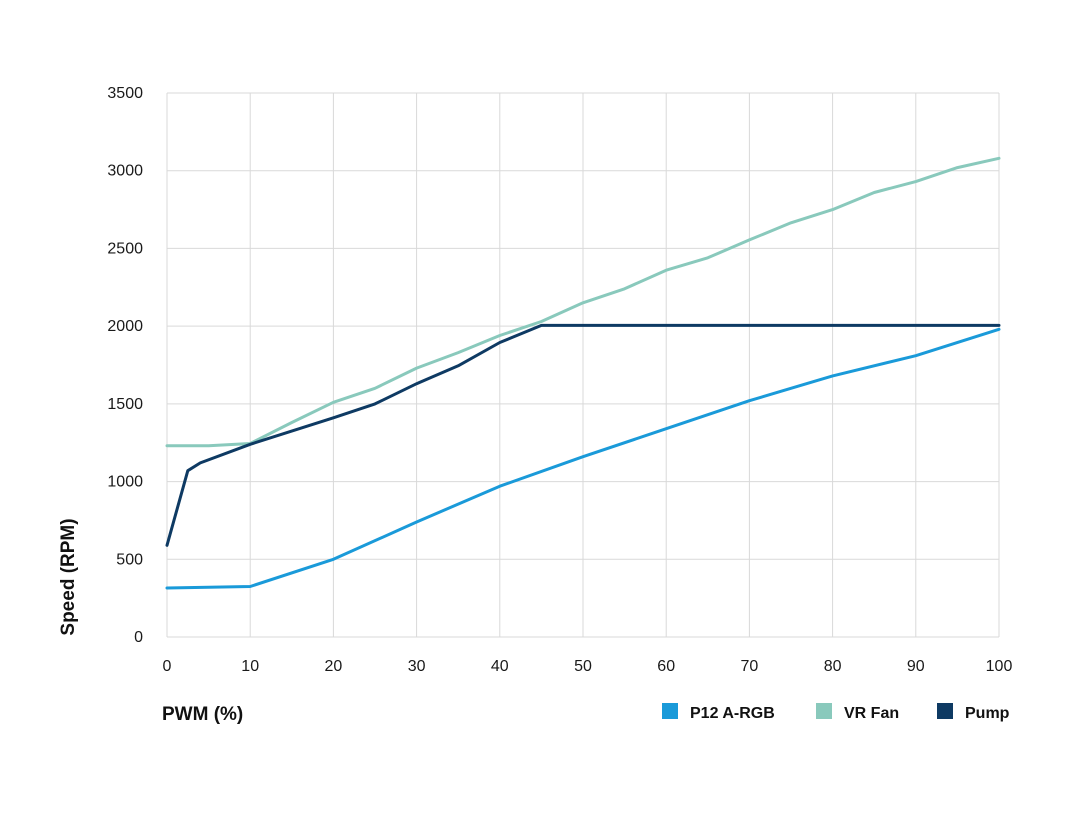  Describe the element at coordinates (125, 171) in the screenshot. I see `y-tick-label: 3000` at that location.